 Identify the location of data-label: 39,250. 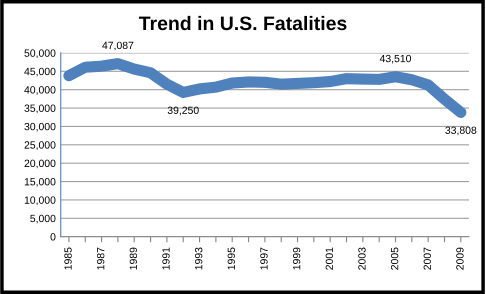
(183, 111).